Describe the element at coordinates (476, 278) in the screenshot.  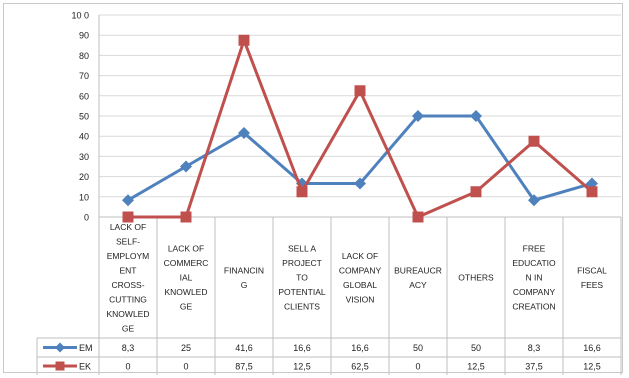
I see `x-category-label: OTHERS` at that location.